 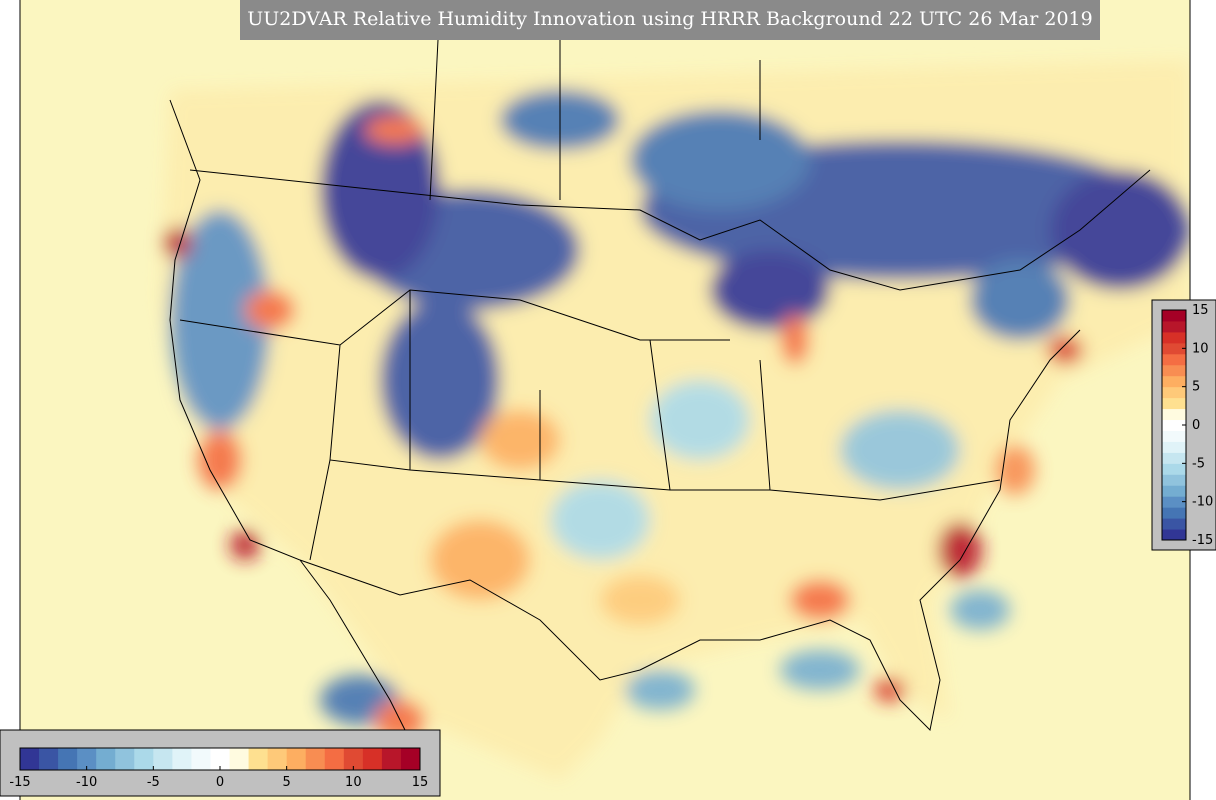 I want to click on colorbar-bottom: -15 -10 -5 0 5 10 15, so click(x=219, y=768).